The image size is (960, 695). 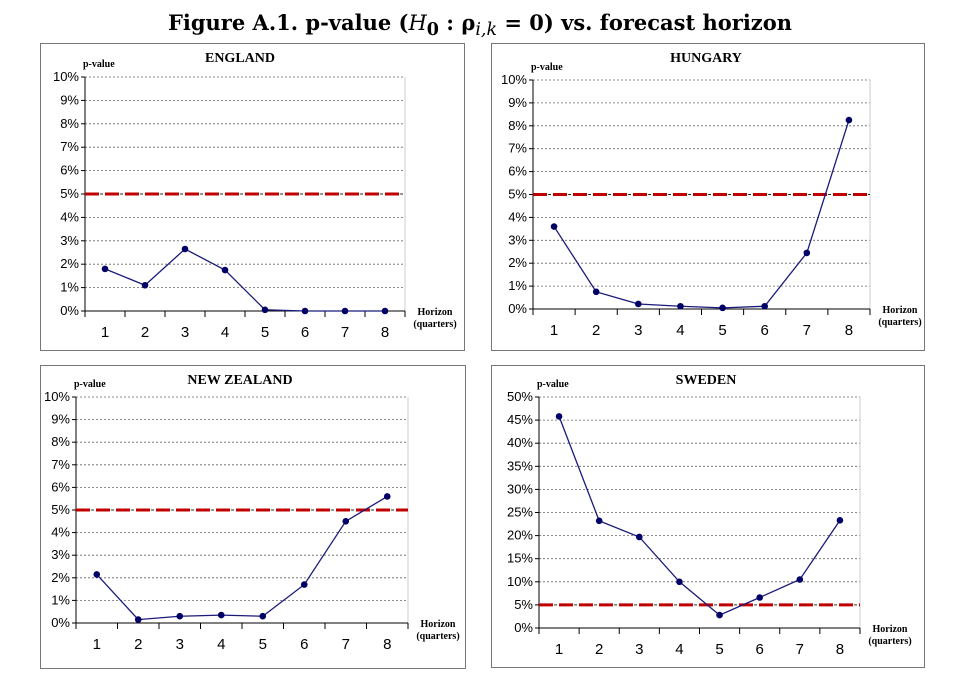 I want to click on chart-title: SWEDEN, so click(x=706, y=380).